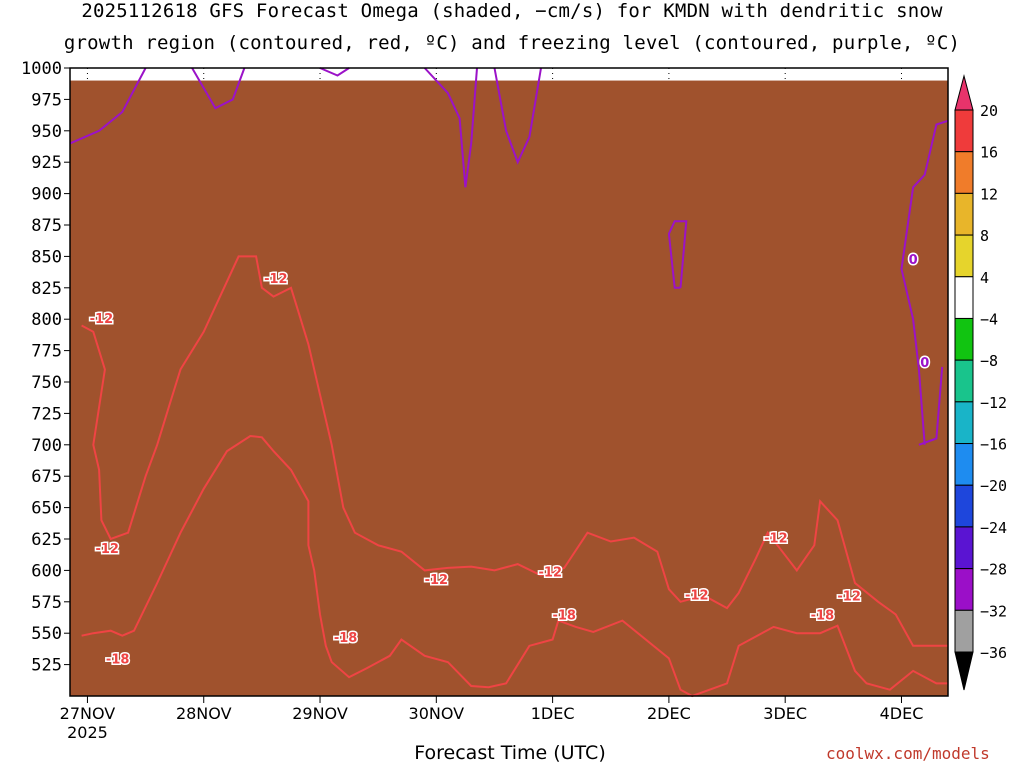 Image resolution: width=1024 pixels, height=768 pixels. Describe the element at coordinates (980, 382) in the screenshot. I see `colorbar: 20 16 12 8 4 −4 −8 −12 −16 −20 −24 −28 −32 −36` at that location.